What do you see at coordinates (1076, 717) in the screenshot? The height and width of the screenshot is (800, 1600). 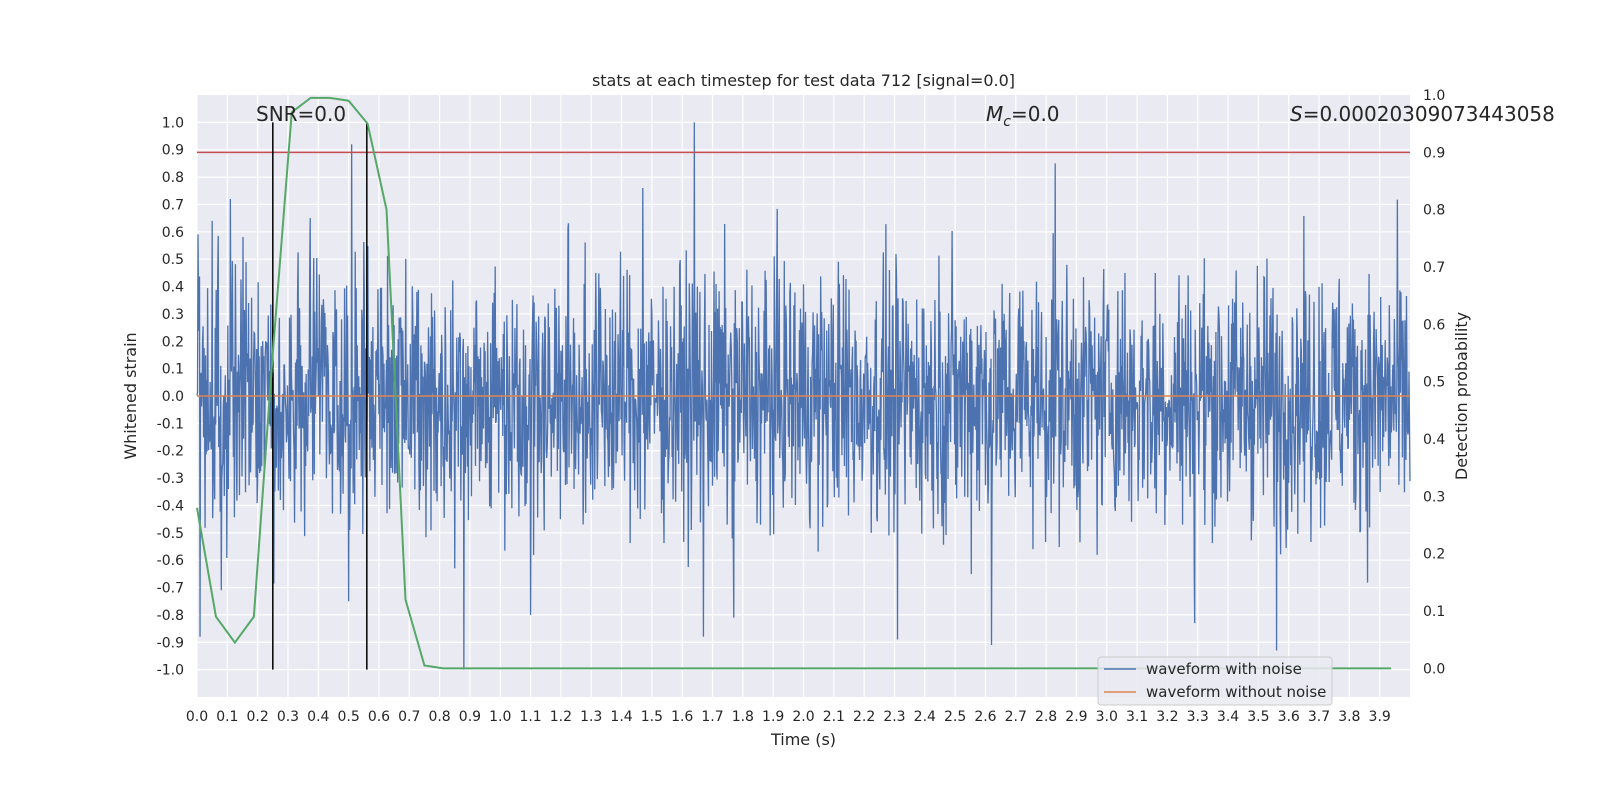 I see `x-tick-label: 2.9` at bounding box center [1076, 717].